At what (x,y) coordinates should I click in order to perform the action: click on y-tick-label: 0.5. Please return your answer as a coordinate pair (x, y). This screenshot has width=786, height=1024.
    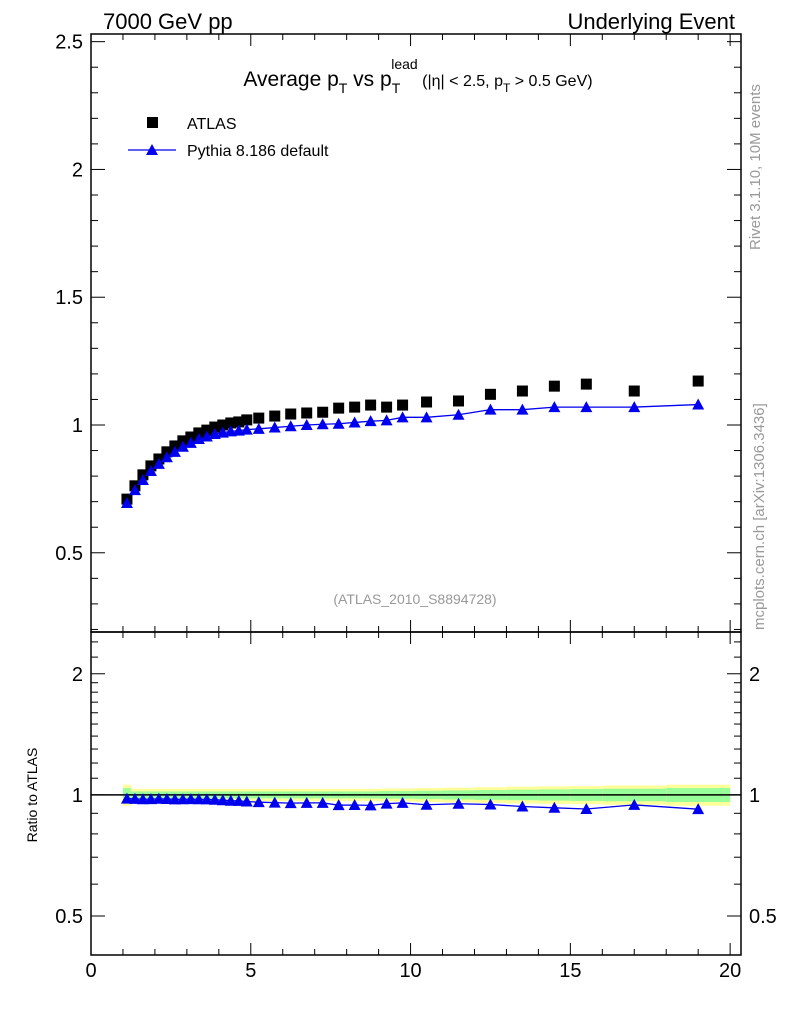
    Looking at the image, I should click on (69, 554).